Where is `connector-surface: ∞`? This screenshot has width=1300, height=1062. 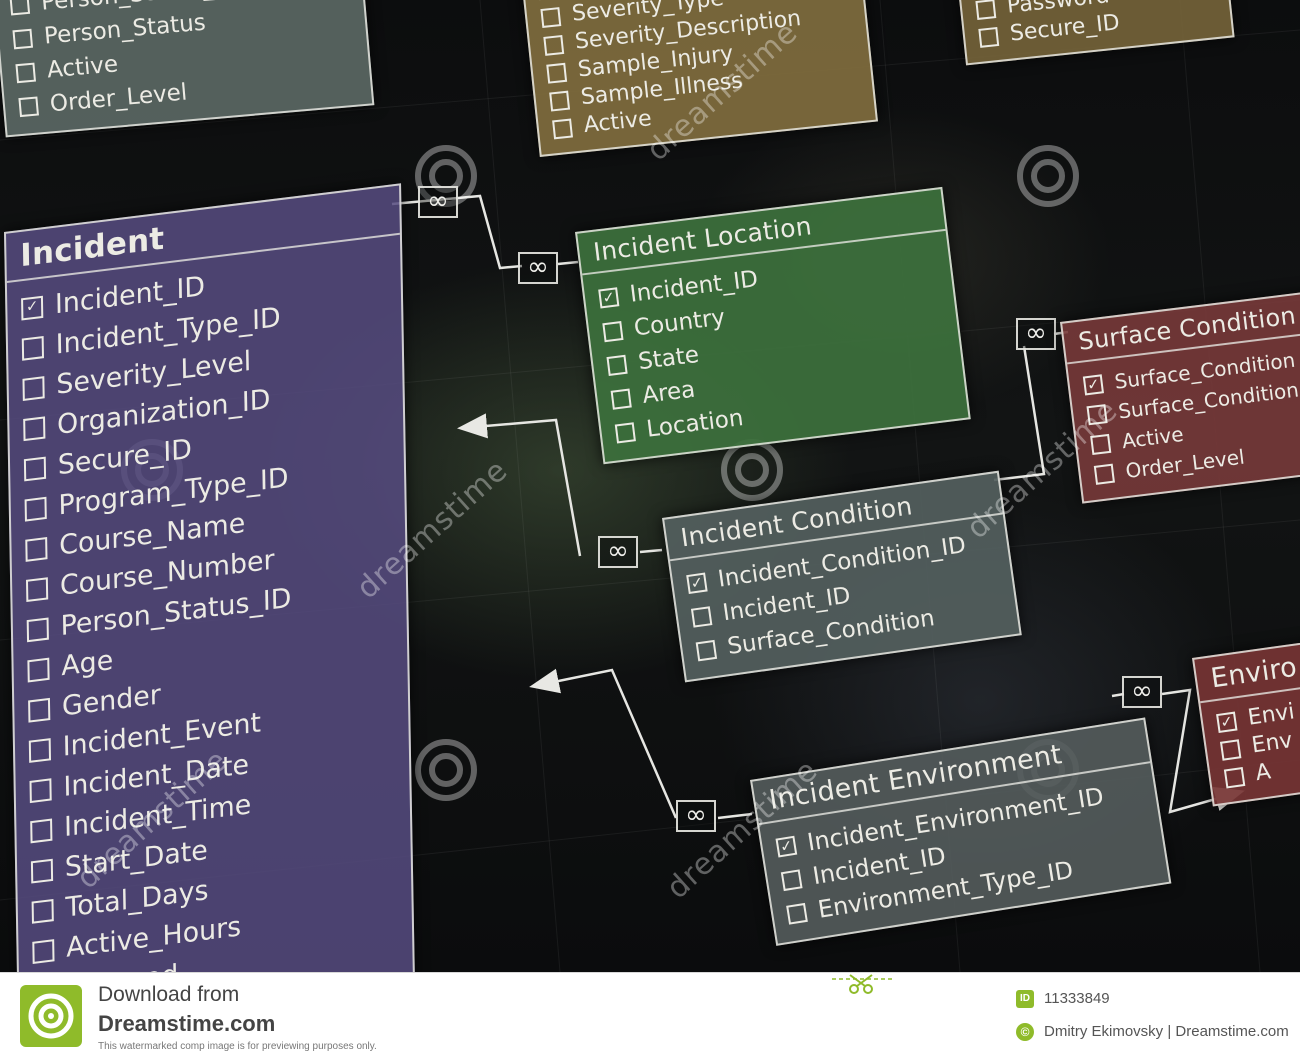 connector-surface: ∞ is located at coordinates (1036, 334).